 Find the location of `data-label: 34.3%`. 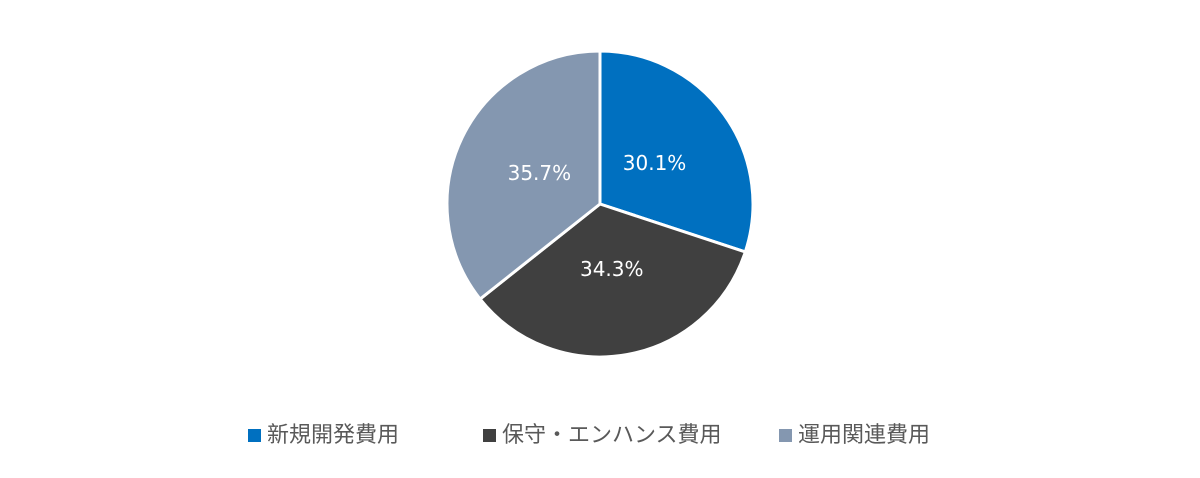

data-label: 34.3% is located at coordinates (612, 269).